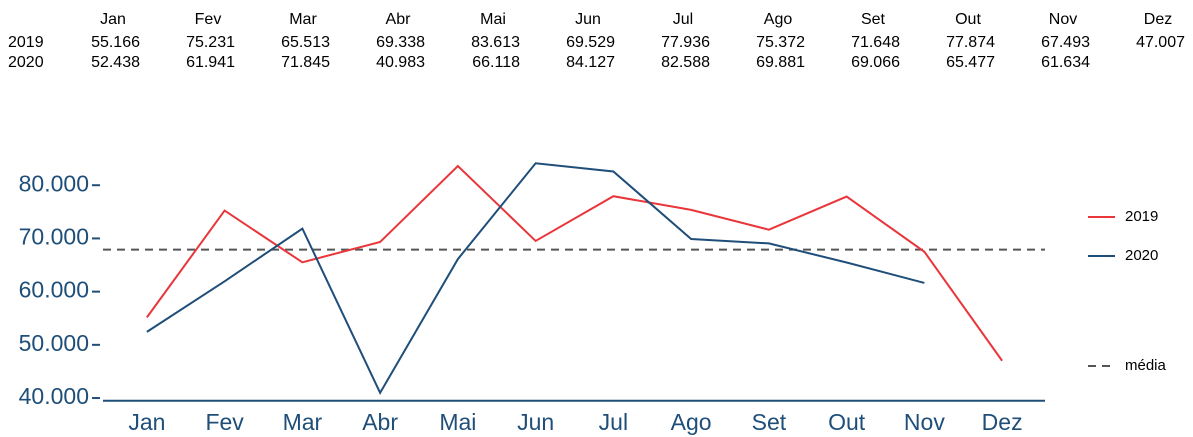 The width and height of the screenshot is (1193, 437). What do you see at coordinates (303, 422) in the screenshot?
I see `x-tick-label: Mar` at bounding box center [303, 422].